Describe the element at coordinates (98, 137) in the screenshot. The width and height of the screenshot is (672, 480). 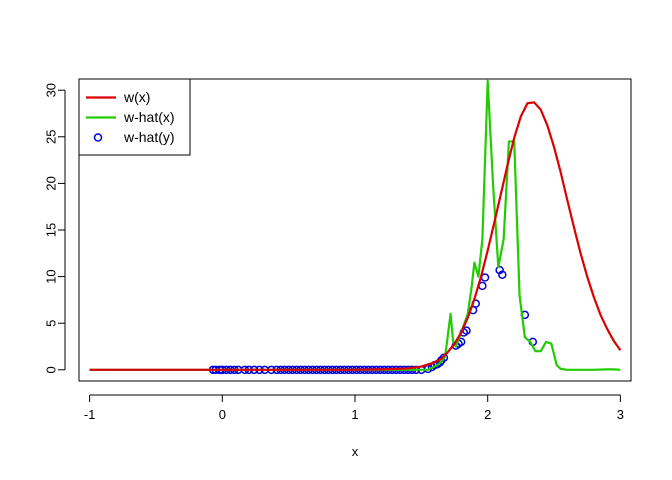
I see `legend-marker-w-hat-y` at that location.